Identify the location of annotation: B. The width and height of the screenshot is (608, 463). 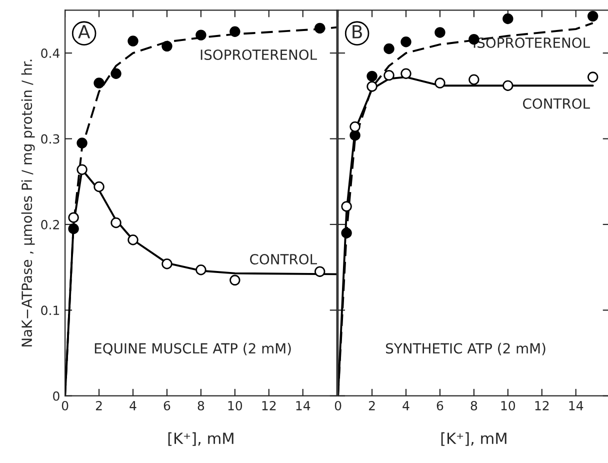
(357, 31).